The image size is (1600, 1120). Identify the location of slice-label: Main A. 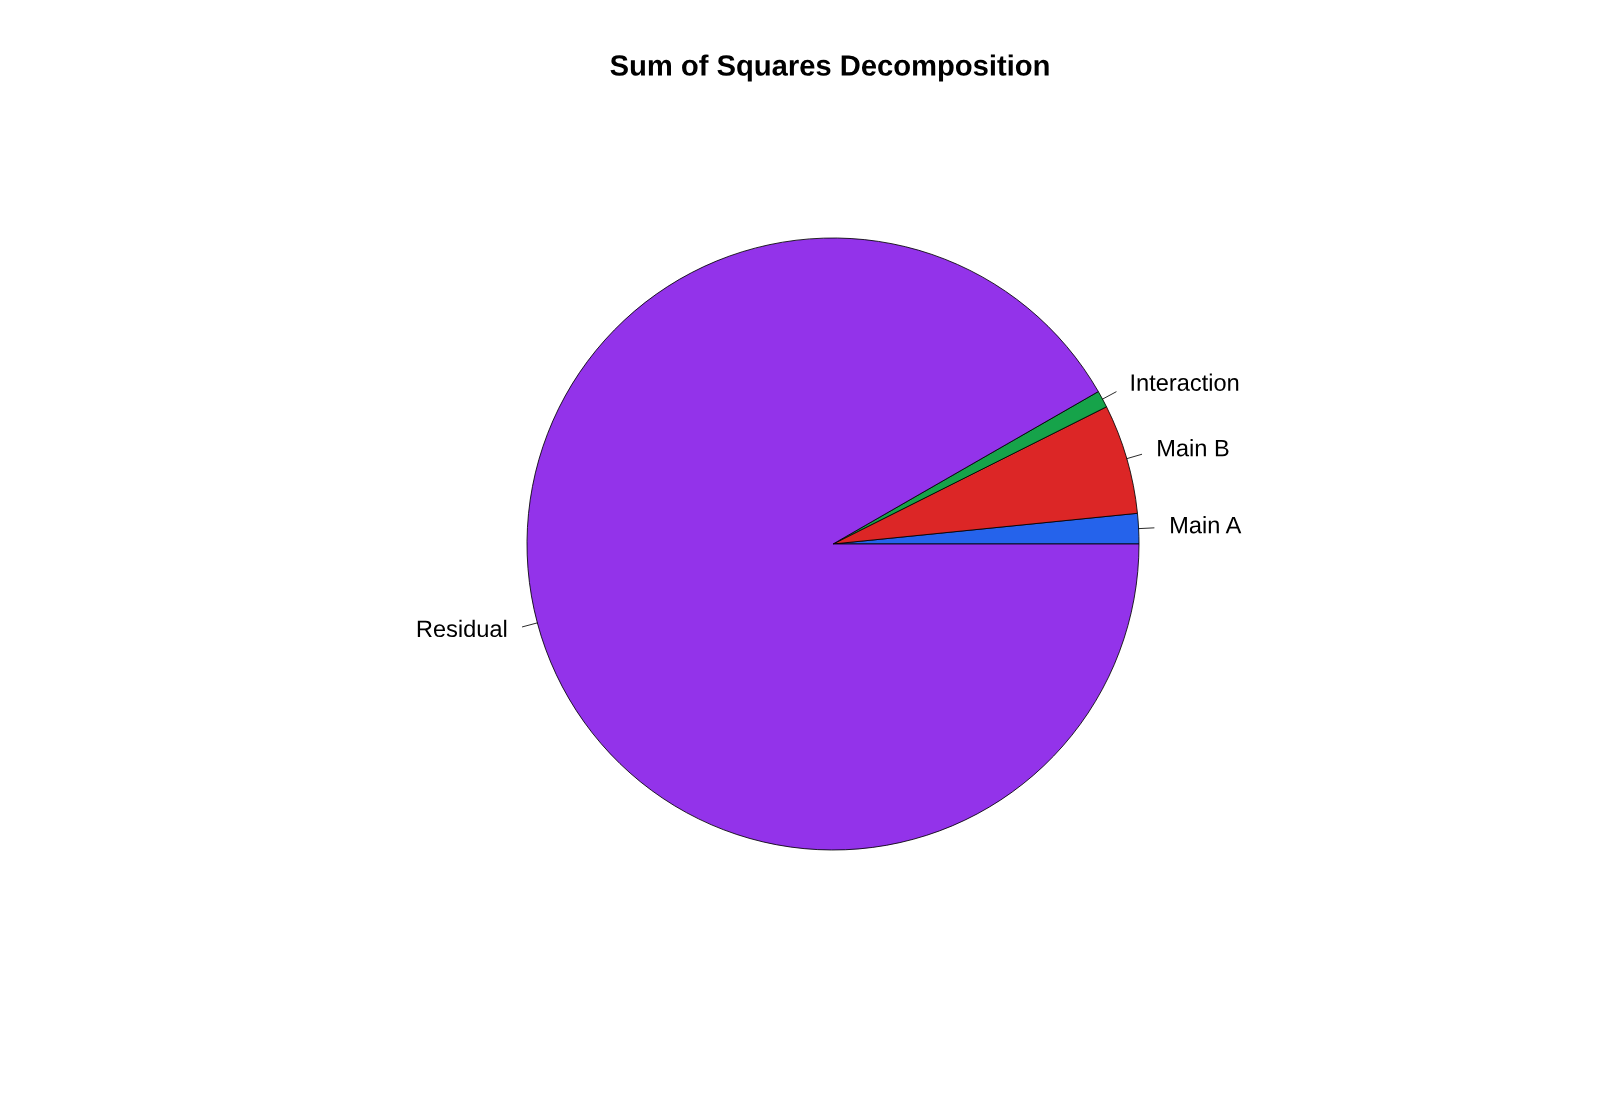
(1206, 525).